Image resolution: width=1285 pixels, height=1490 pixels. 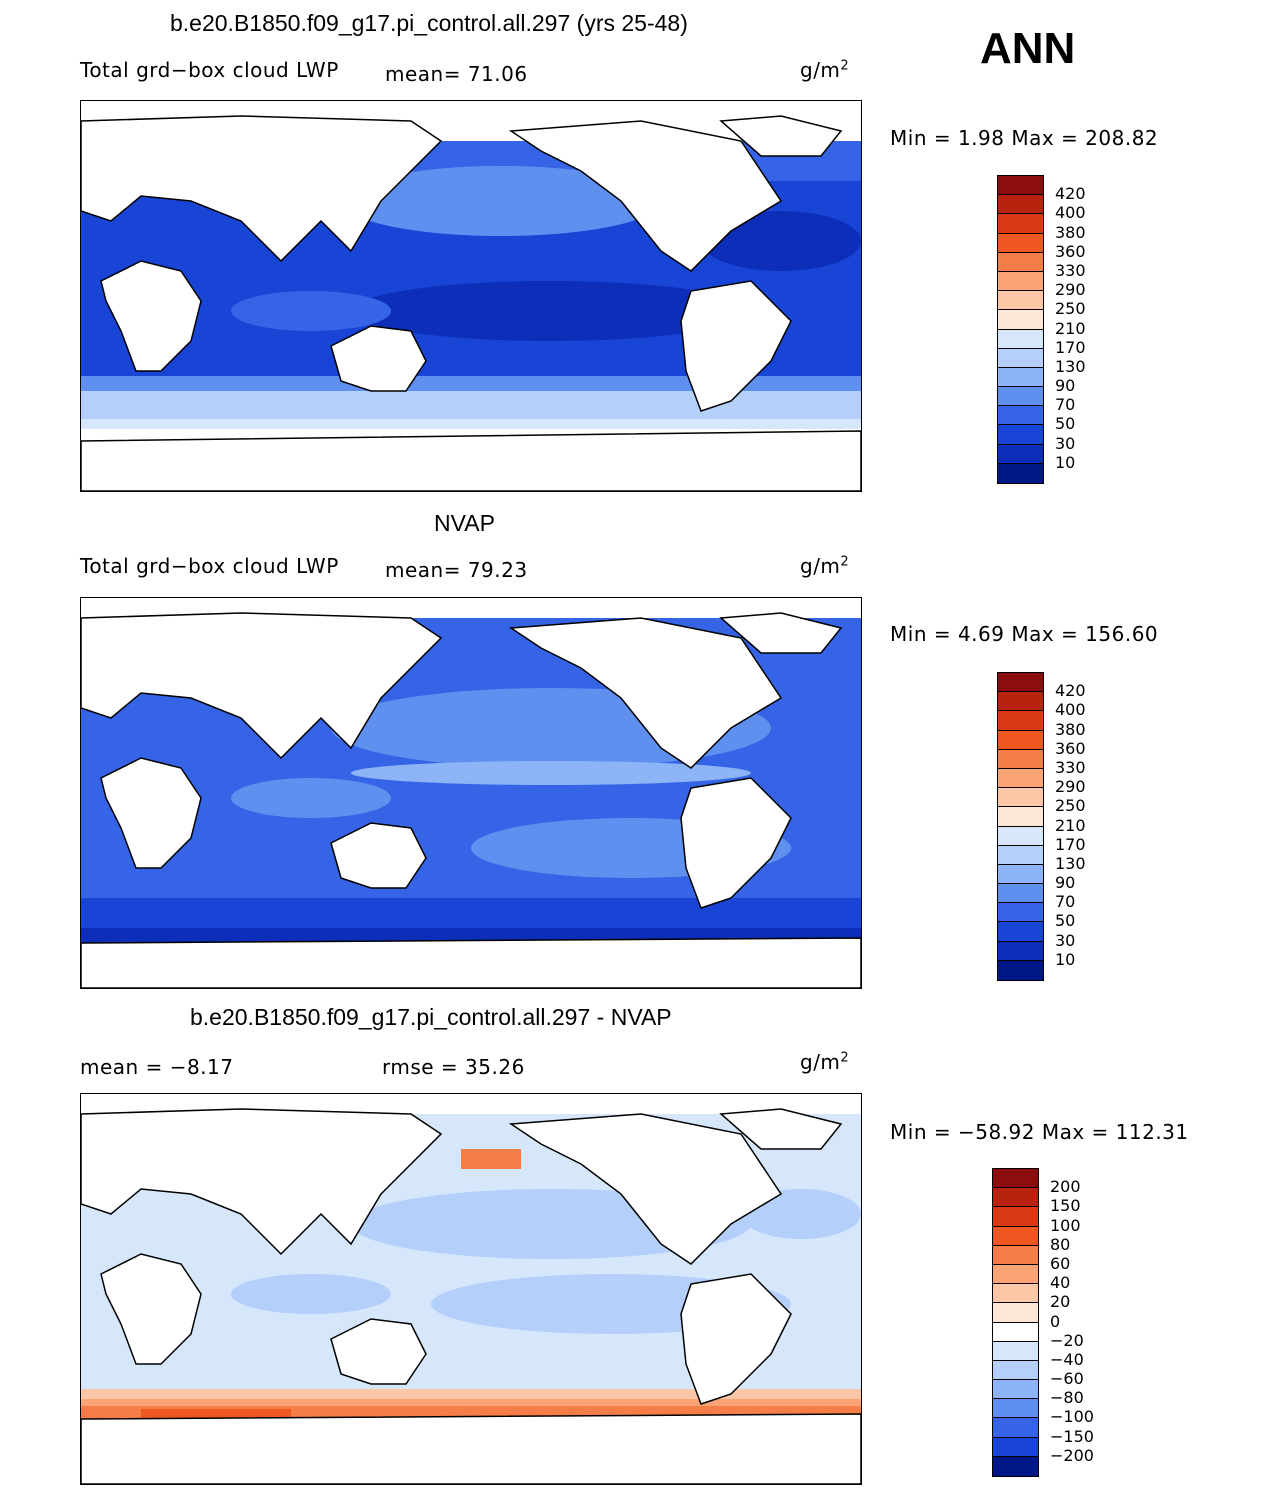 What do you see at coordinates (209, 566) in the screenshot?
I see `panel2-variable-label: Total grd−box cloud LWP` at bounding box center [209, 566].